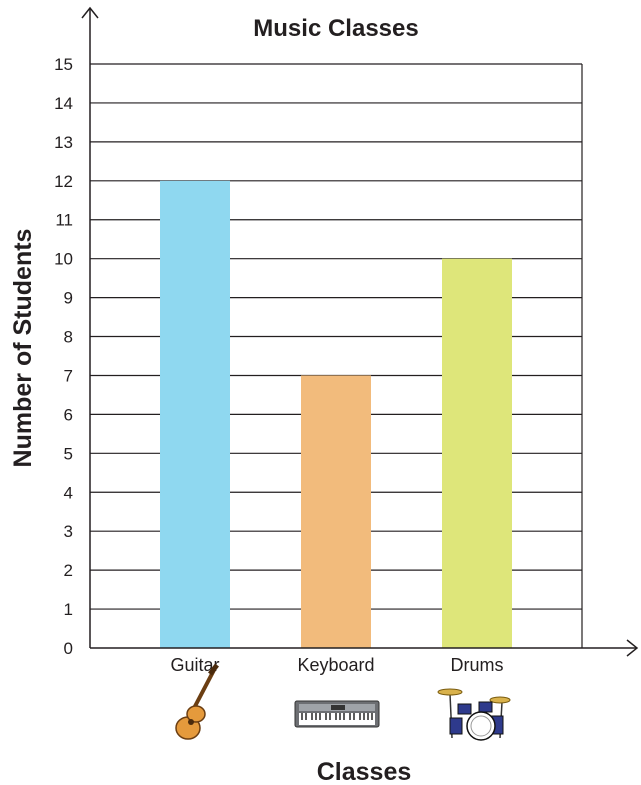 The height and width of the screenshot is (785, 641). I want to click on keyboard-icon, so click(337, 714).